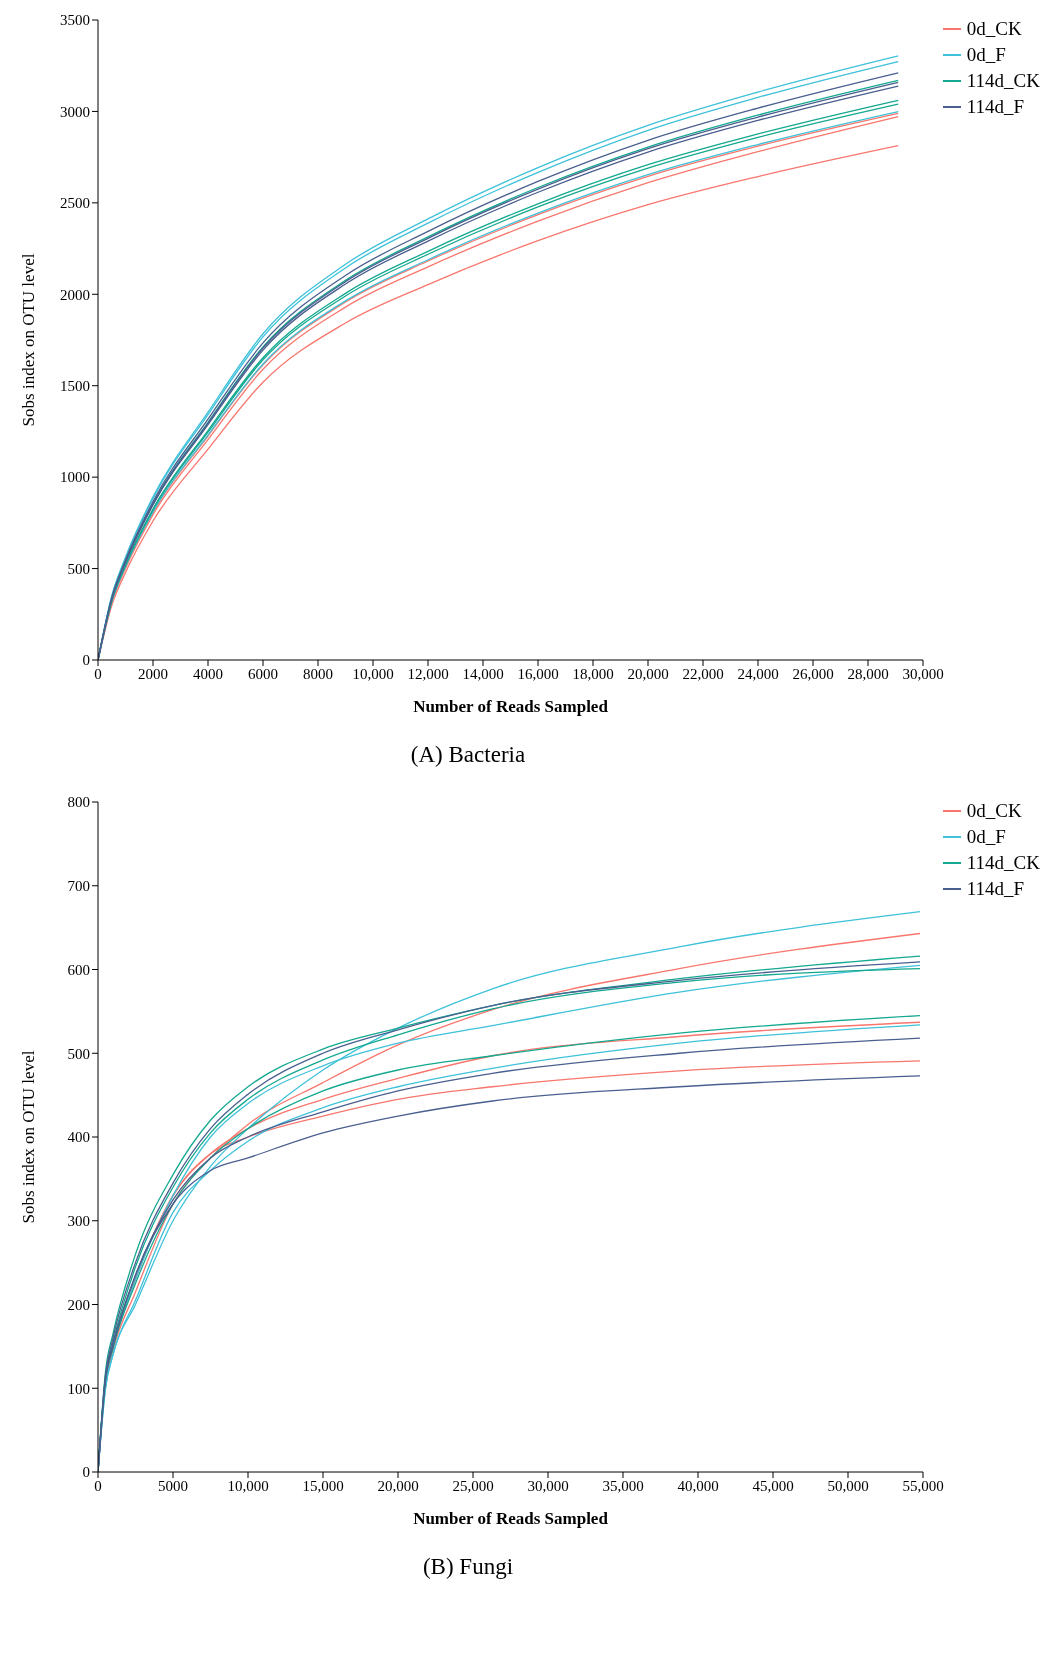  What do you see at coordinates (78, 1388) in the screenshot?
I see `y-tick-label: 100` at bounding box center [78, 1388].